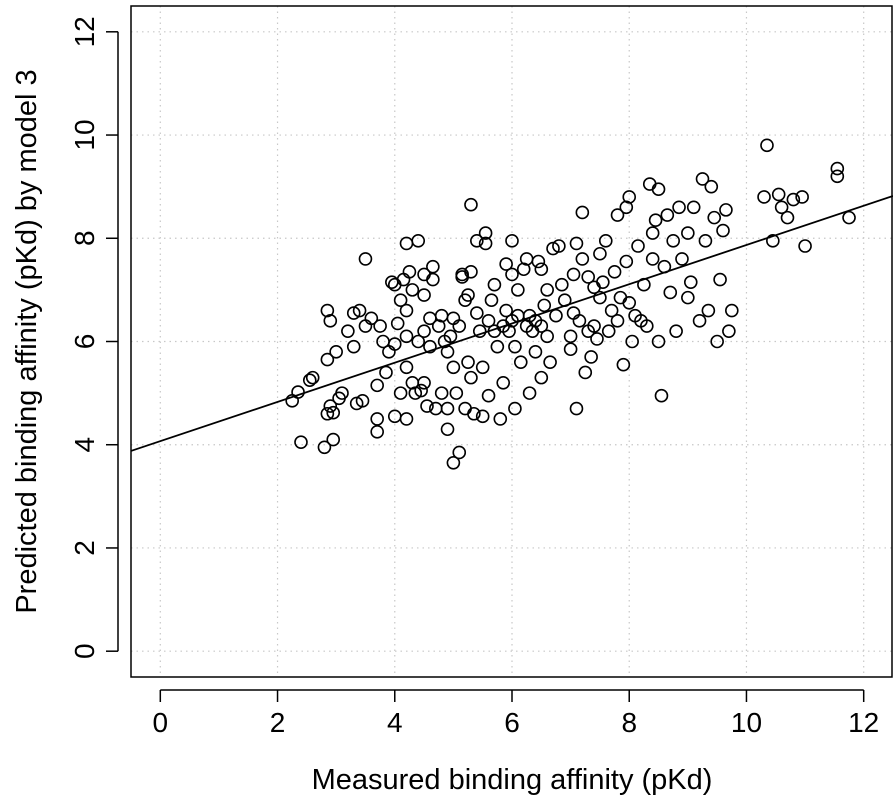 The width and height of the screenshot is (893, 804). I want to click on x-tick-label: 6, so click(512, 722).